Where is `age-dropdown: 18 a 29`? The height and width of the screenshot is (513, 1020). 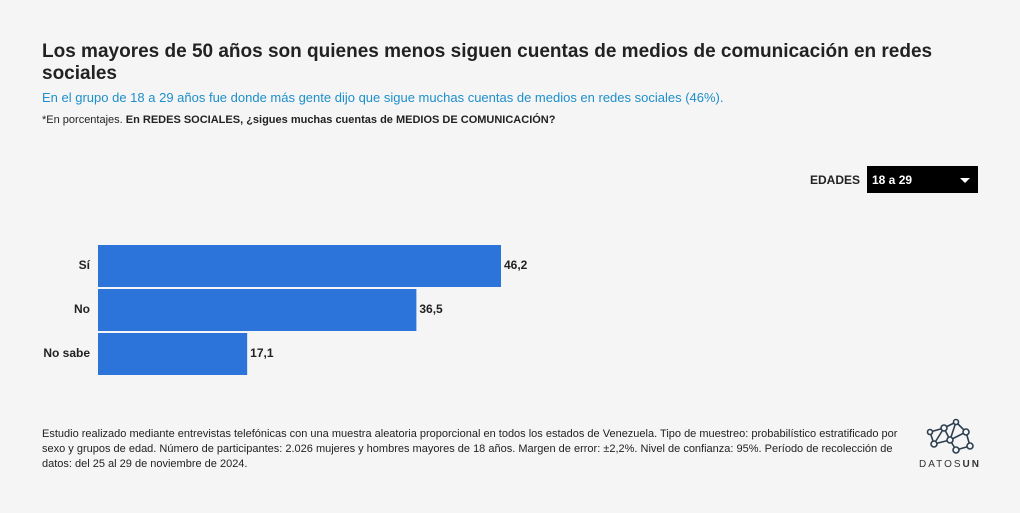
age-dropdown: 18 a 29 is located at coordinates (922, 179).